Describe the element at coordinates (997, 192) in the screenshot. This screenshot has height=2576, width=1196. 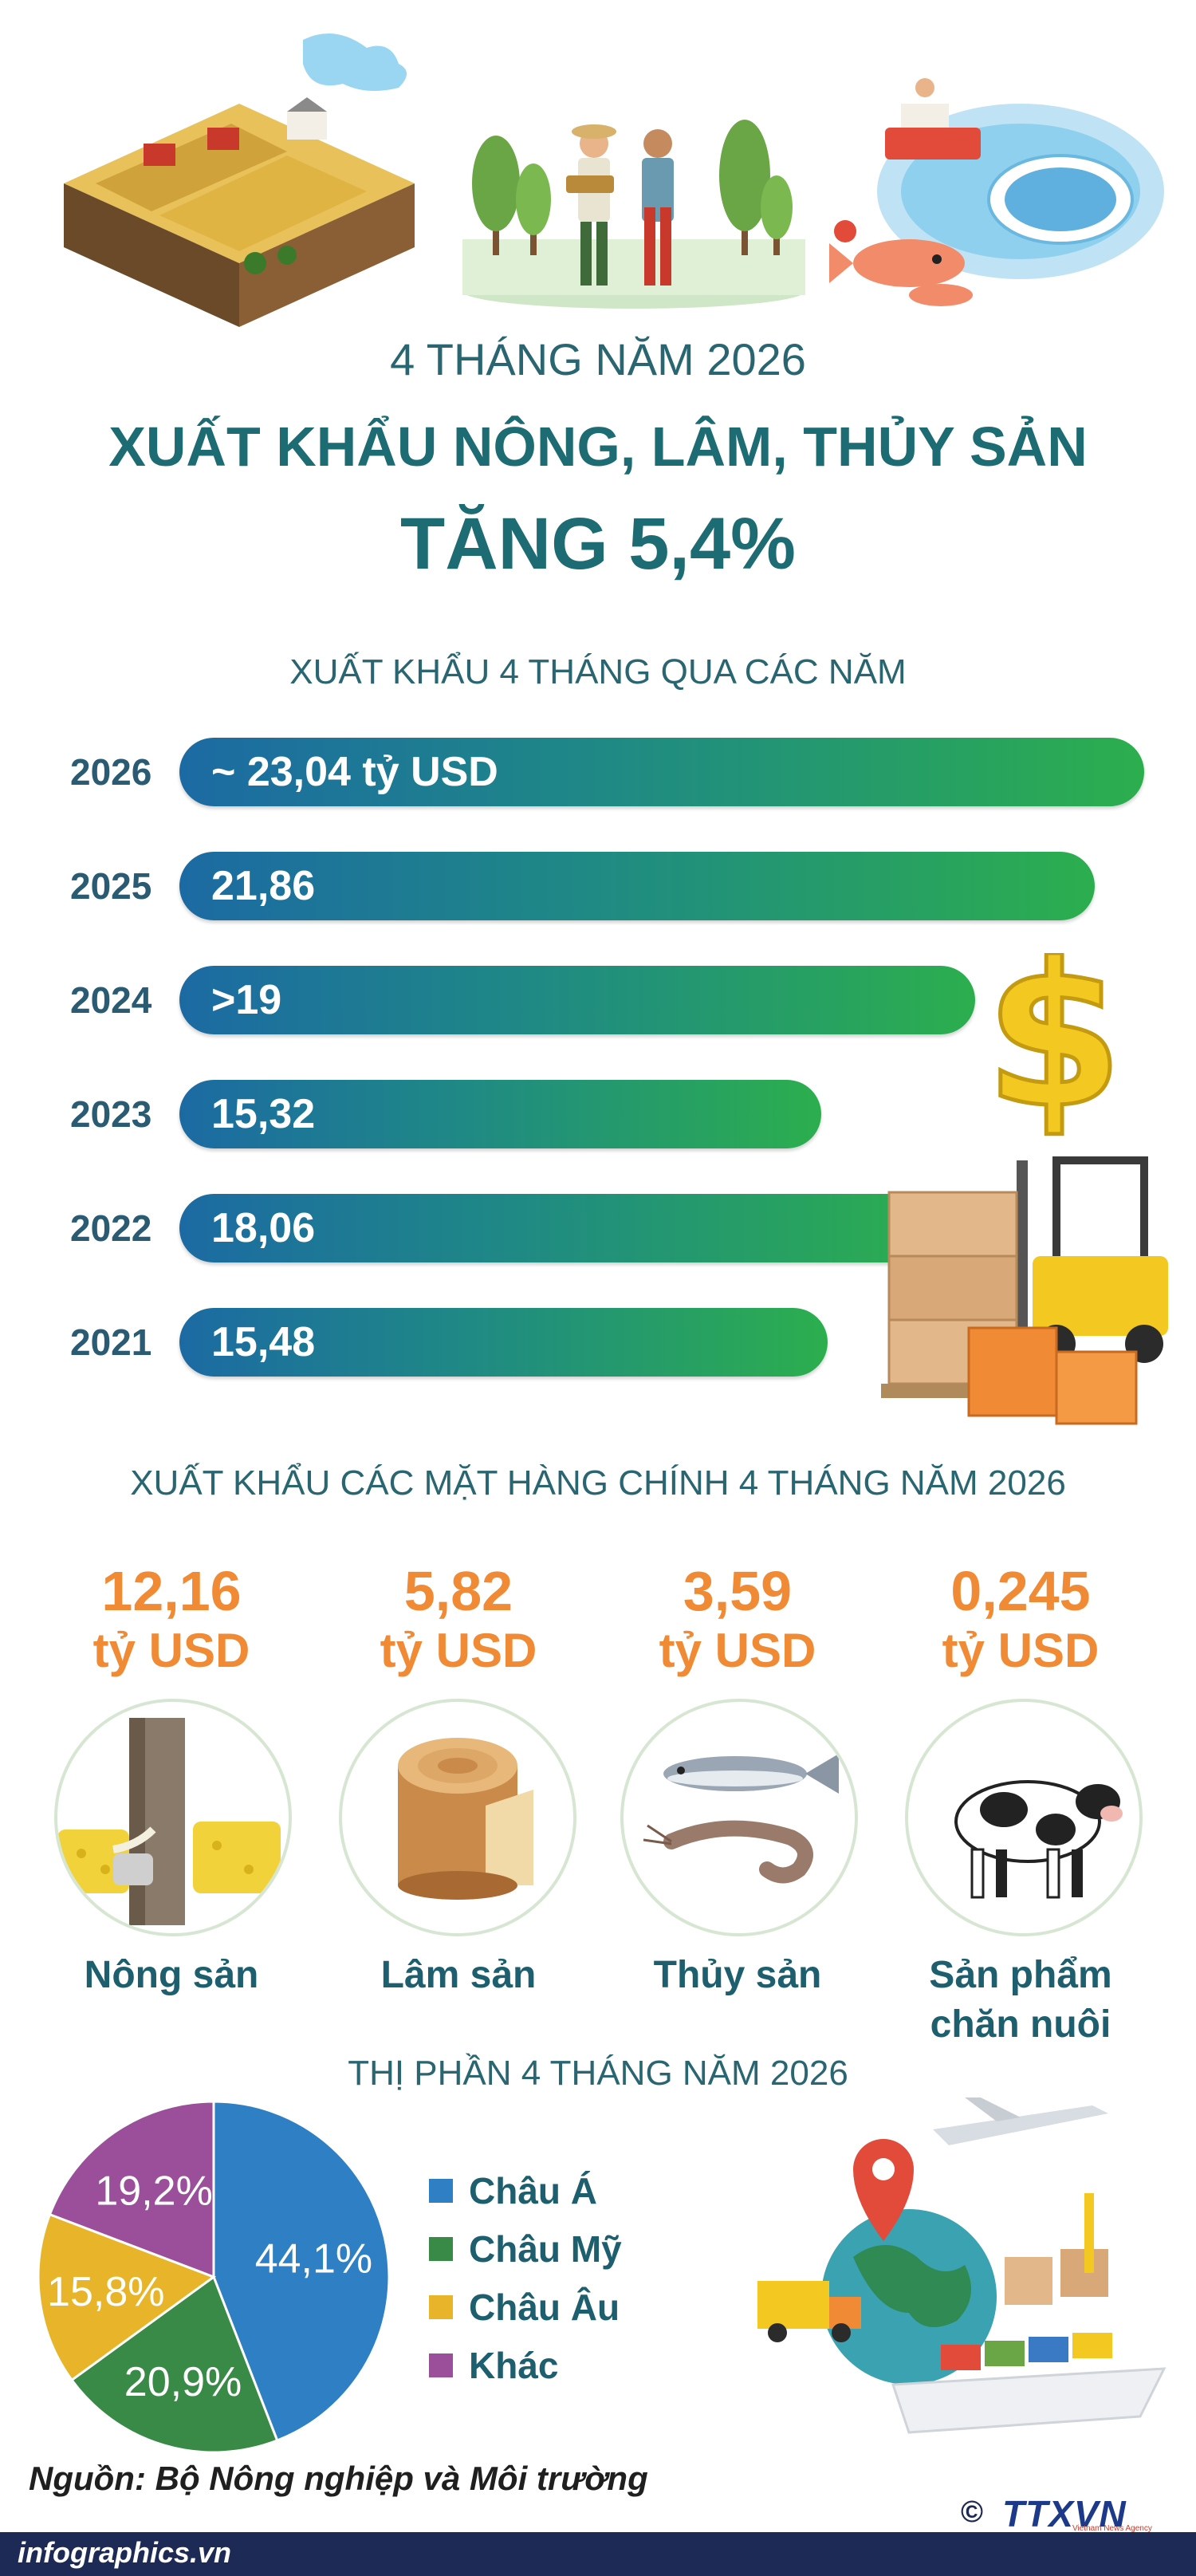
I see `fishery-illustration` at that location.